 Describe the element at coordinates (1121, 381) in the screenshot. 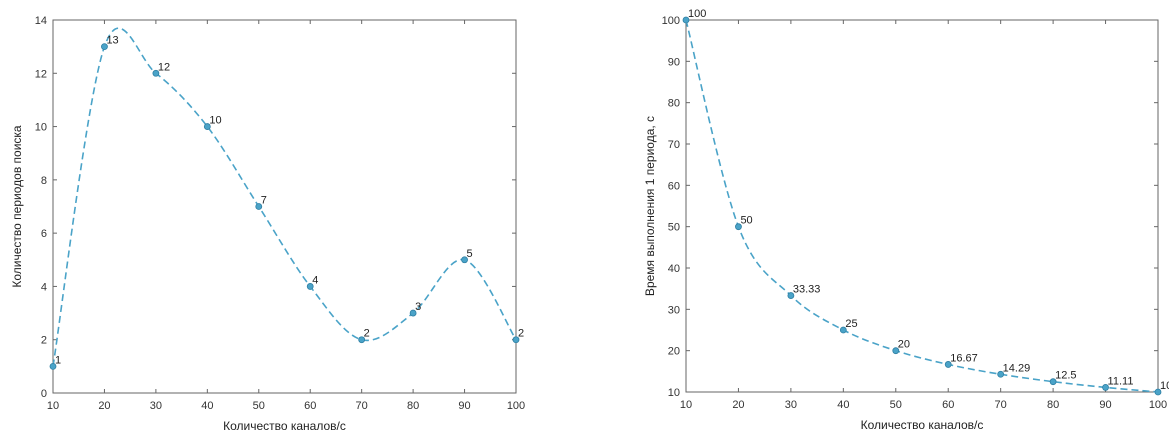

I see `data-label: 11.11` at that location.